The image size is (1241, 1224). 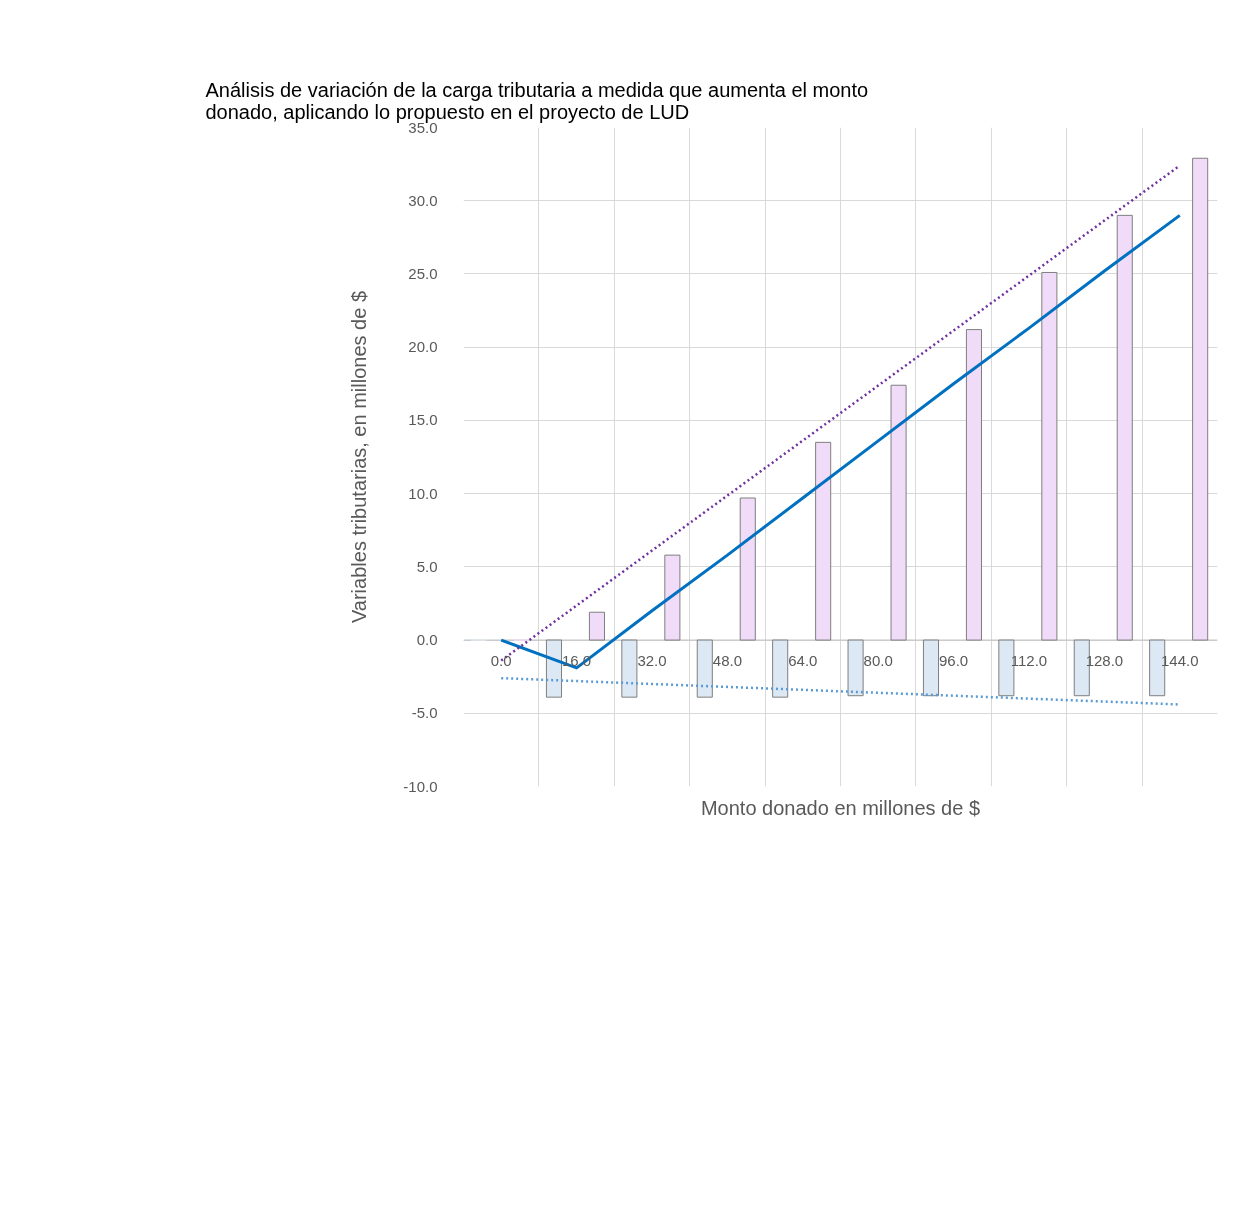 I want to click on y-tick-label: -10.0, so click(x=420, y=786).